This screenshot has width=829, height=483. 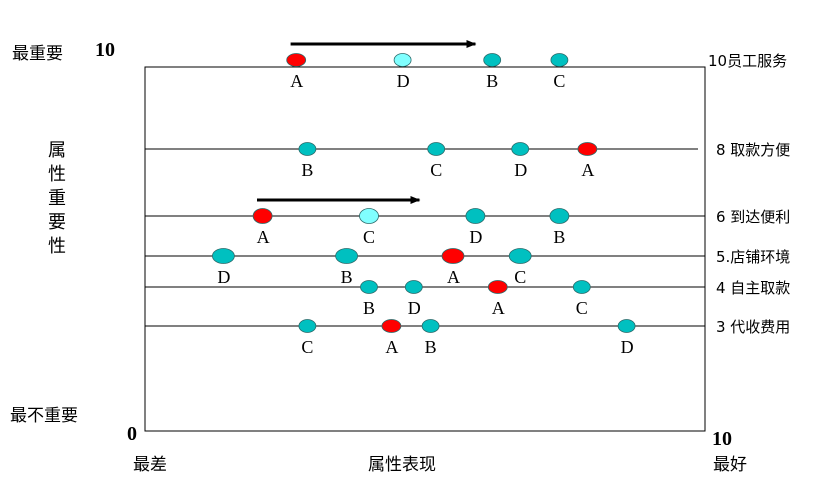 I want to click on y-axis-bottom-label: 最不重要, so click(x=44, y=416).